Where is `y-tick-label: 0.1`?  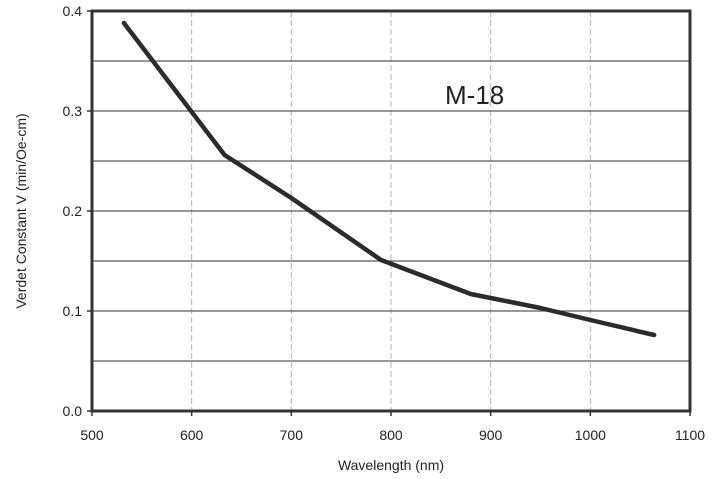
y-tick-label: 0.1 is located at coordinates (73, 311).